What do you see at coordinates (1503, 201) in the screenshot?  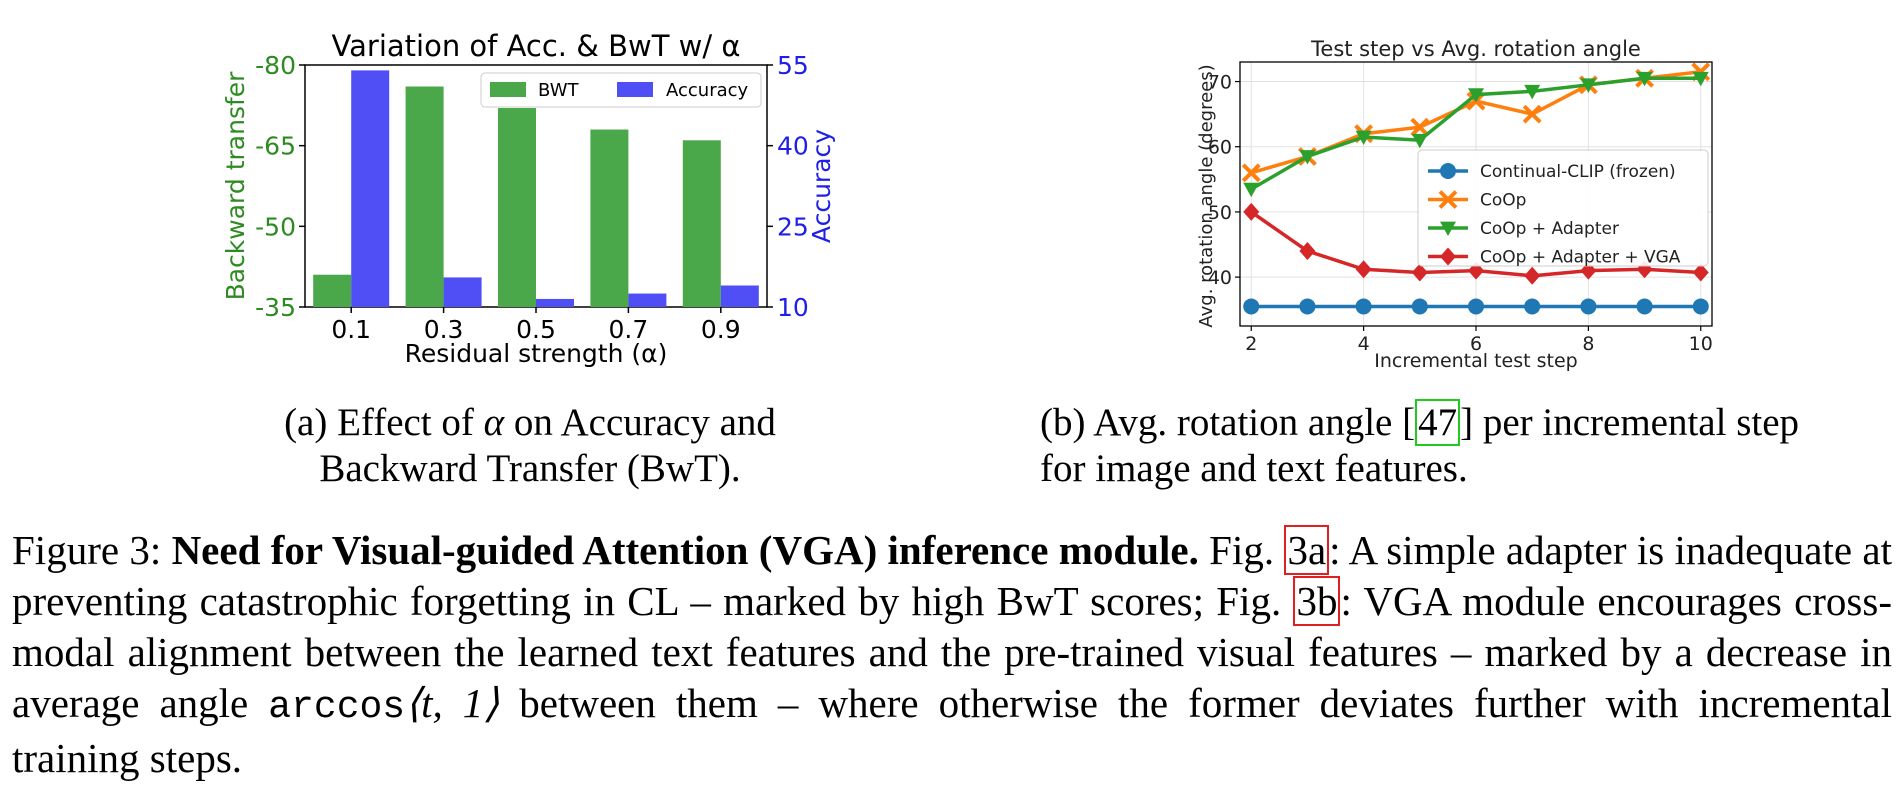 I see `legend-label: CoOp` at bounding box center [1503, 201].